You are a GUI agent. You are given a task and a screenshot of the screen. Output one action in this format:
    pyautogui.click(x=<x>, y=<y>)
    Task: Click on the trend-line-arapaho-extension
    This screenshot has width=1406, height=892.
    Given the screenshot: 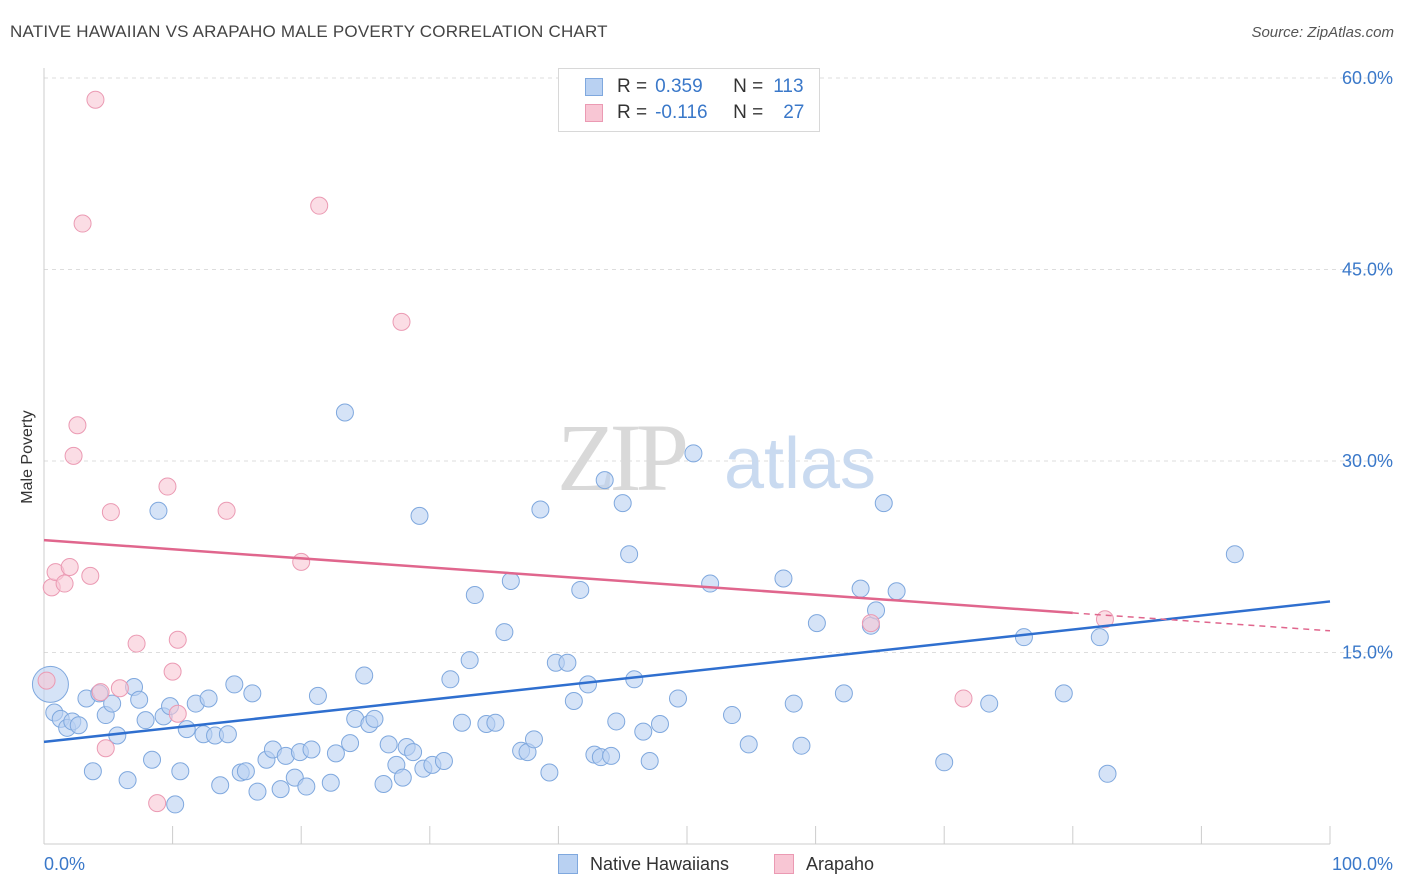 What is the action you would take?
    pyautogui.click(x=1201, y=622)
    